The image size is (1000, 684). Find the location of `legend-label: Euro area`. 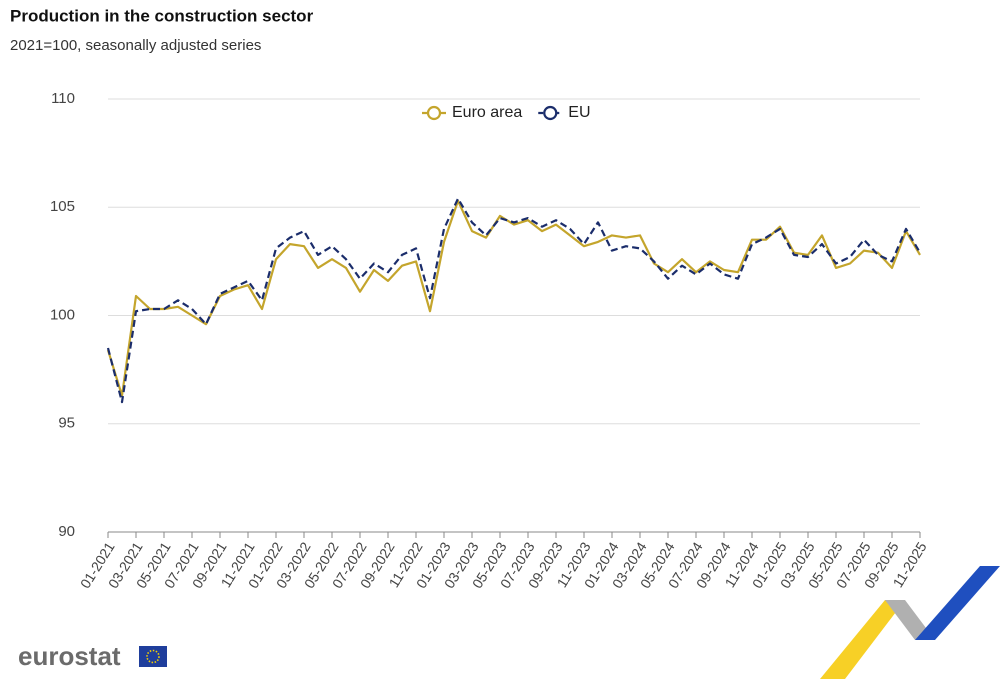

legend-label: Euro area is located at coordinates (487, 112).